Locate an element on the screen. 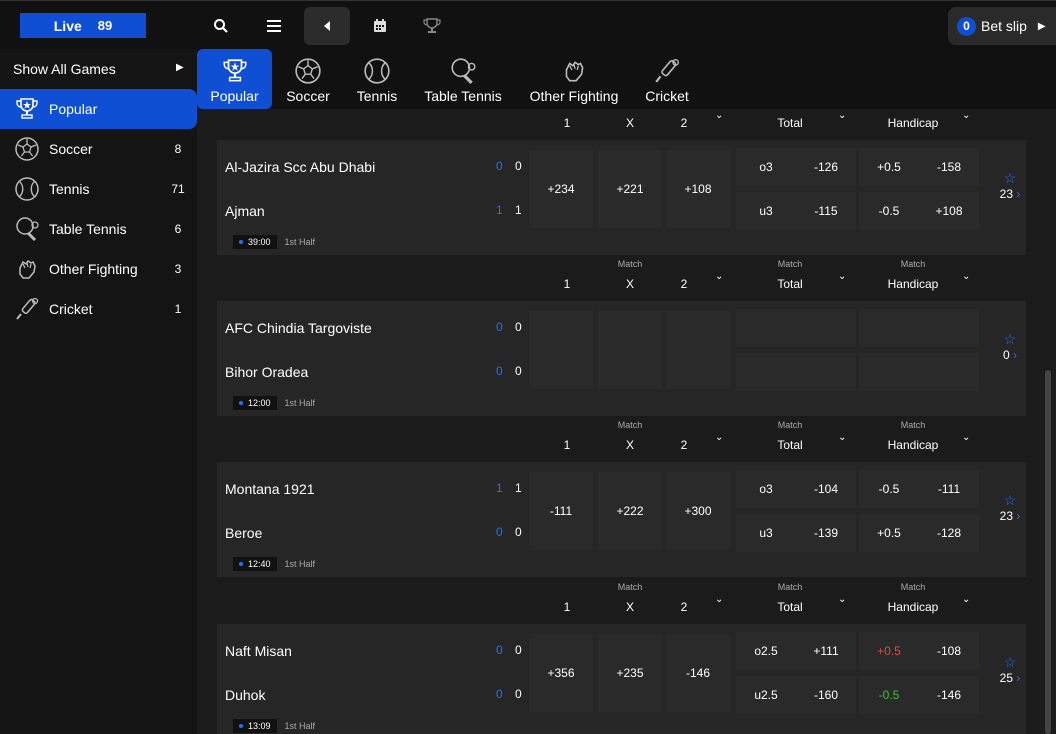  total-over: o3 -104 is located at coordinates (796, 489).